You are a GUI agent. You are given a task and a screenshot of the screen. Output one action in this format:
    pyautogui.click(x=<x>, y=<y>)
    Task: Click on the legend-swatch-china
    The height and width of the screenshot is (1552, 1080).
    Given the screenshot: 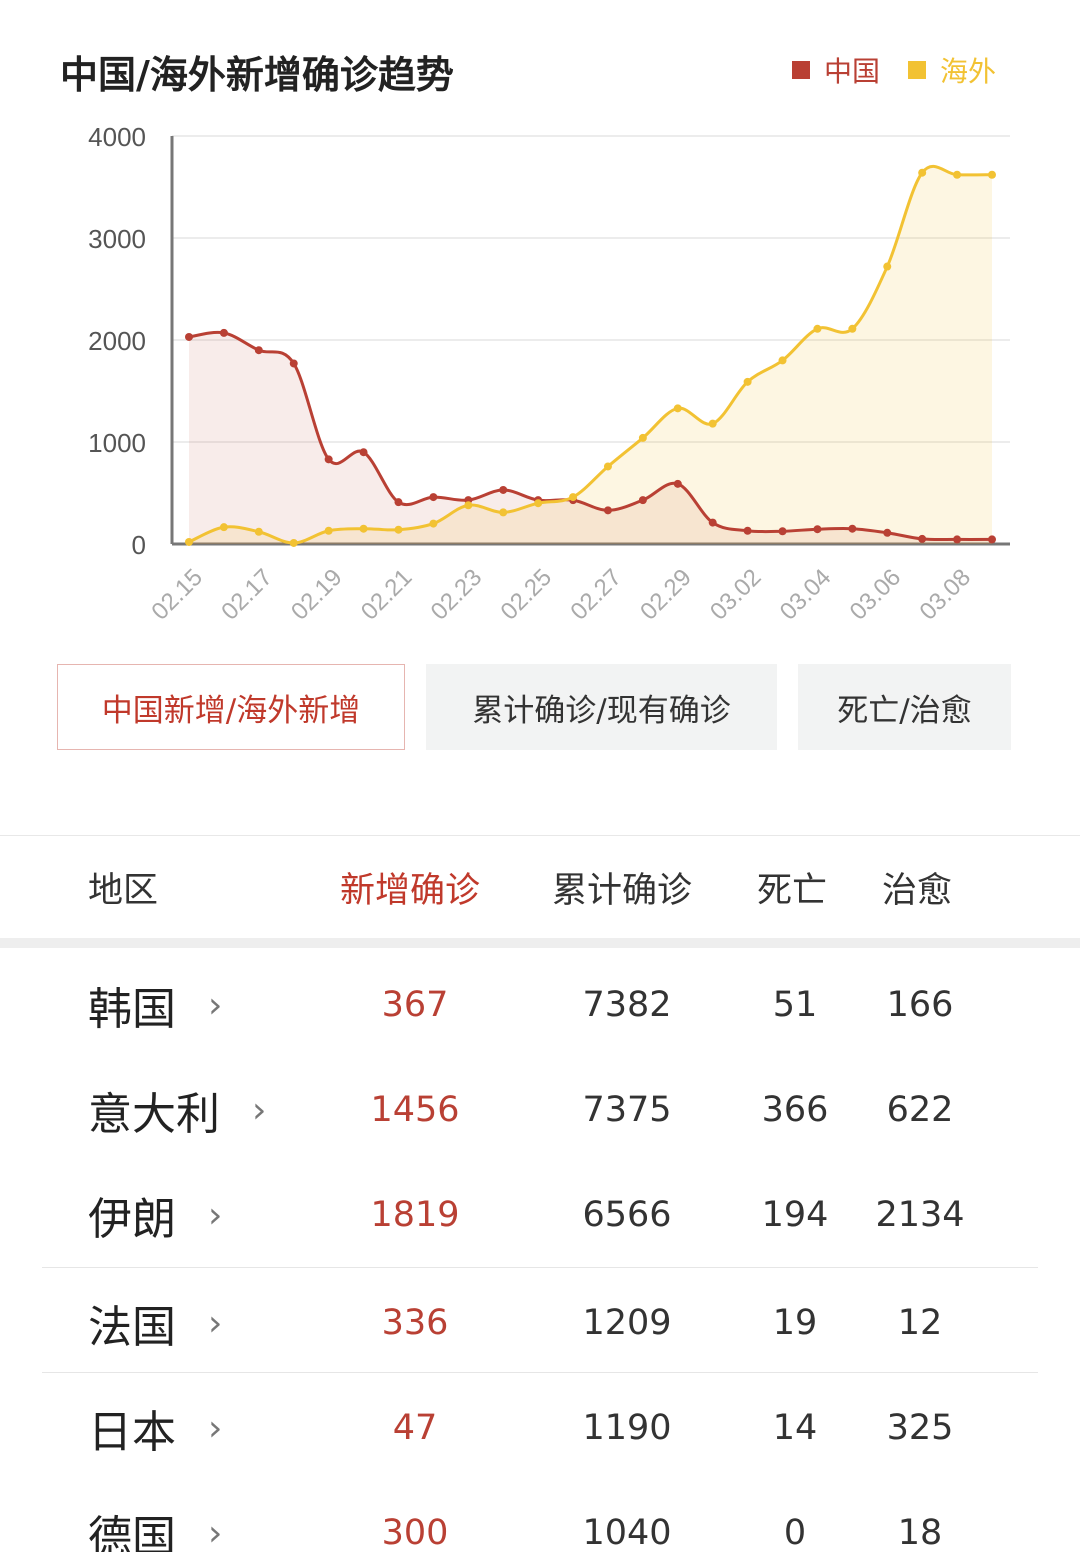 What is the action you would take?
    pyautogui.click(x=800, y=70)
    